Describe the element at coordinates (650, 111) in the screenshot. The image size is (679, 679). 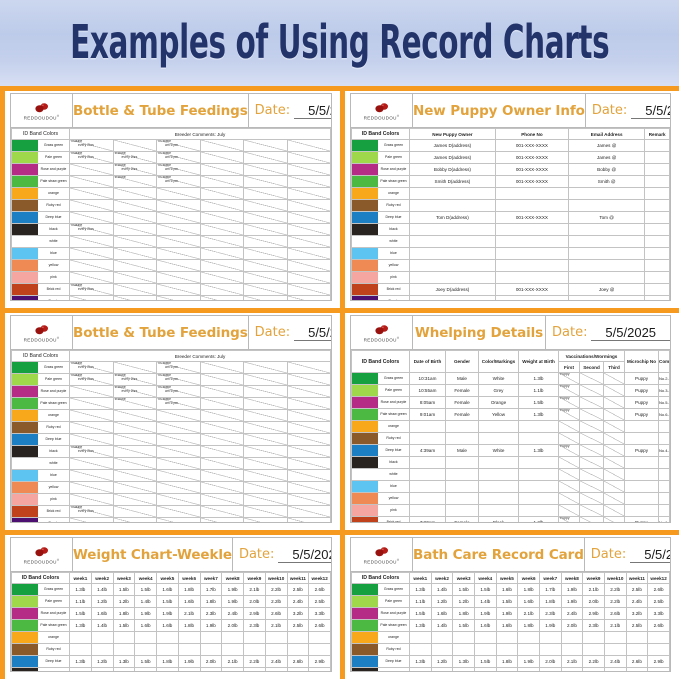
I see `date-value: 5/5/2025` at that location.